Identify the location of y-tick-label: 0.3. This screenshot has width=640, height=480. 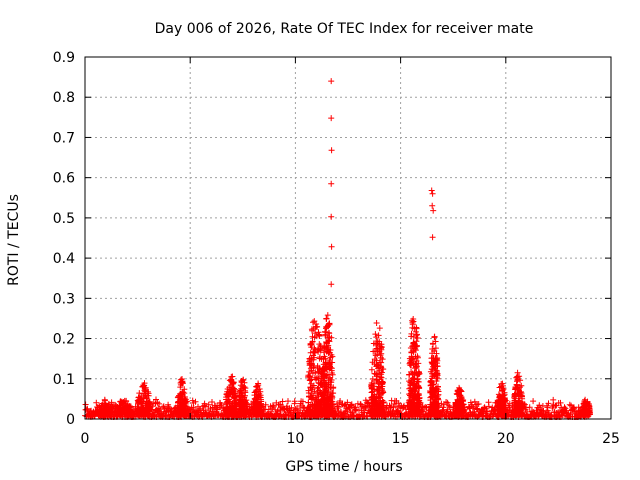
(64, 299).